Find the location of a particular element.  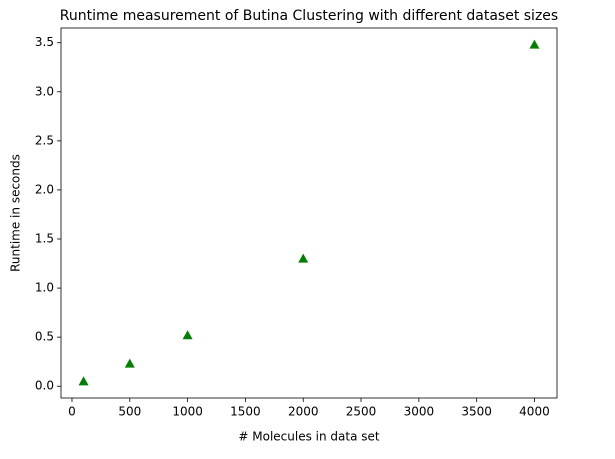

x-tick-label: 1000 is located at coordinates (187, 412).